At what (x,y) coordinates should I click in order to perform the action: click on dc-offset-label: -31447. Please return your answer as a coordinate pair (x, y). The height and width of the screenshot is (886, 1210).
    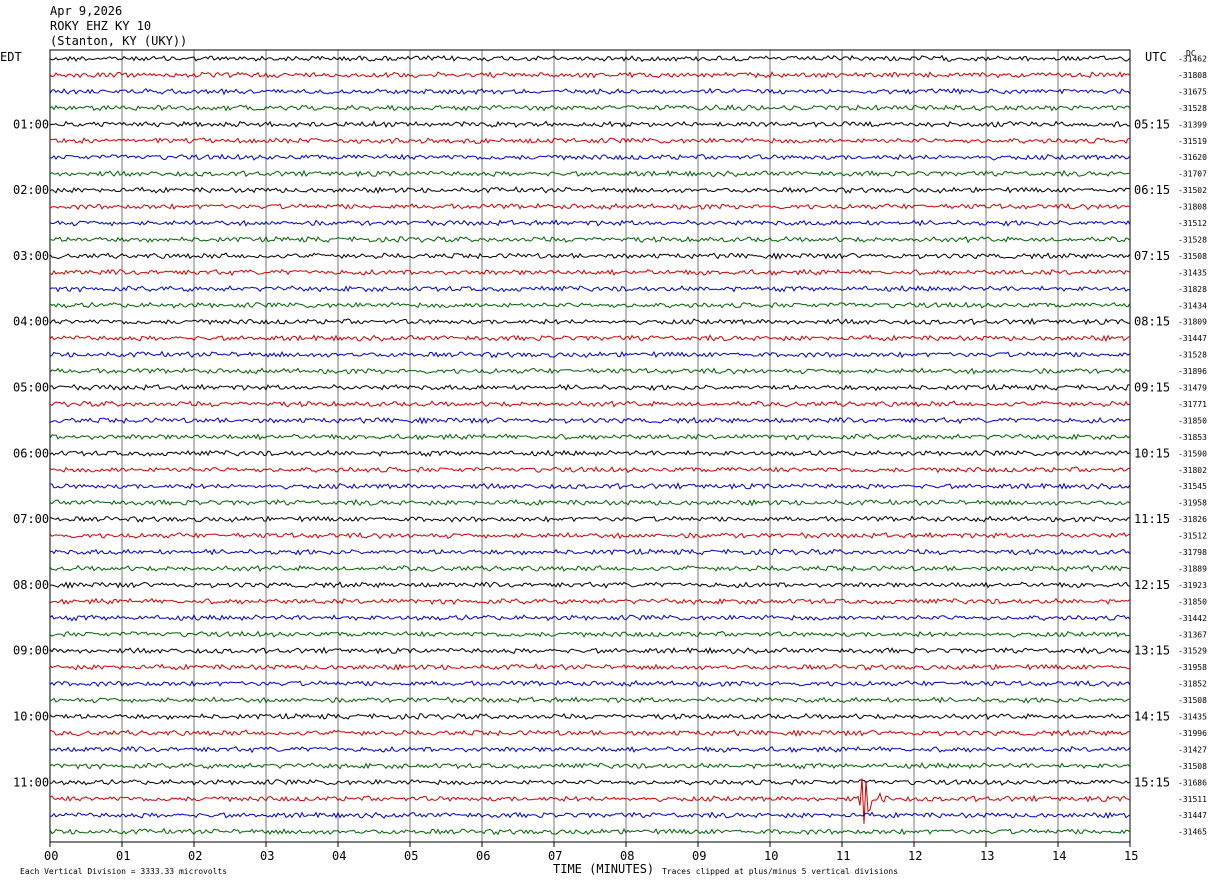
    Looking at the image, I should click on (1192, 815).